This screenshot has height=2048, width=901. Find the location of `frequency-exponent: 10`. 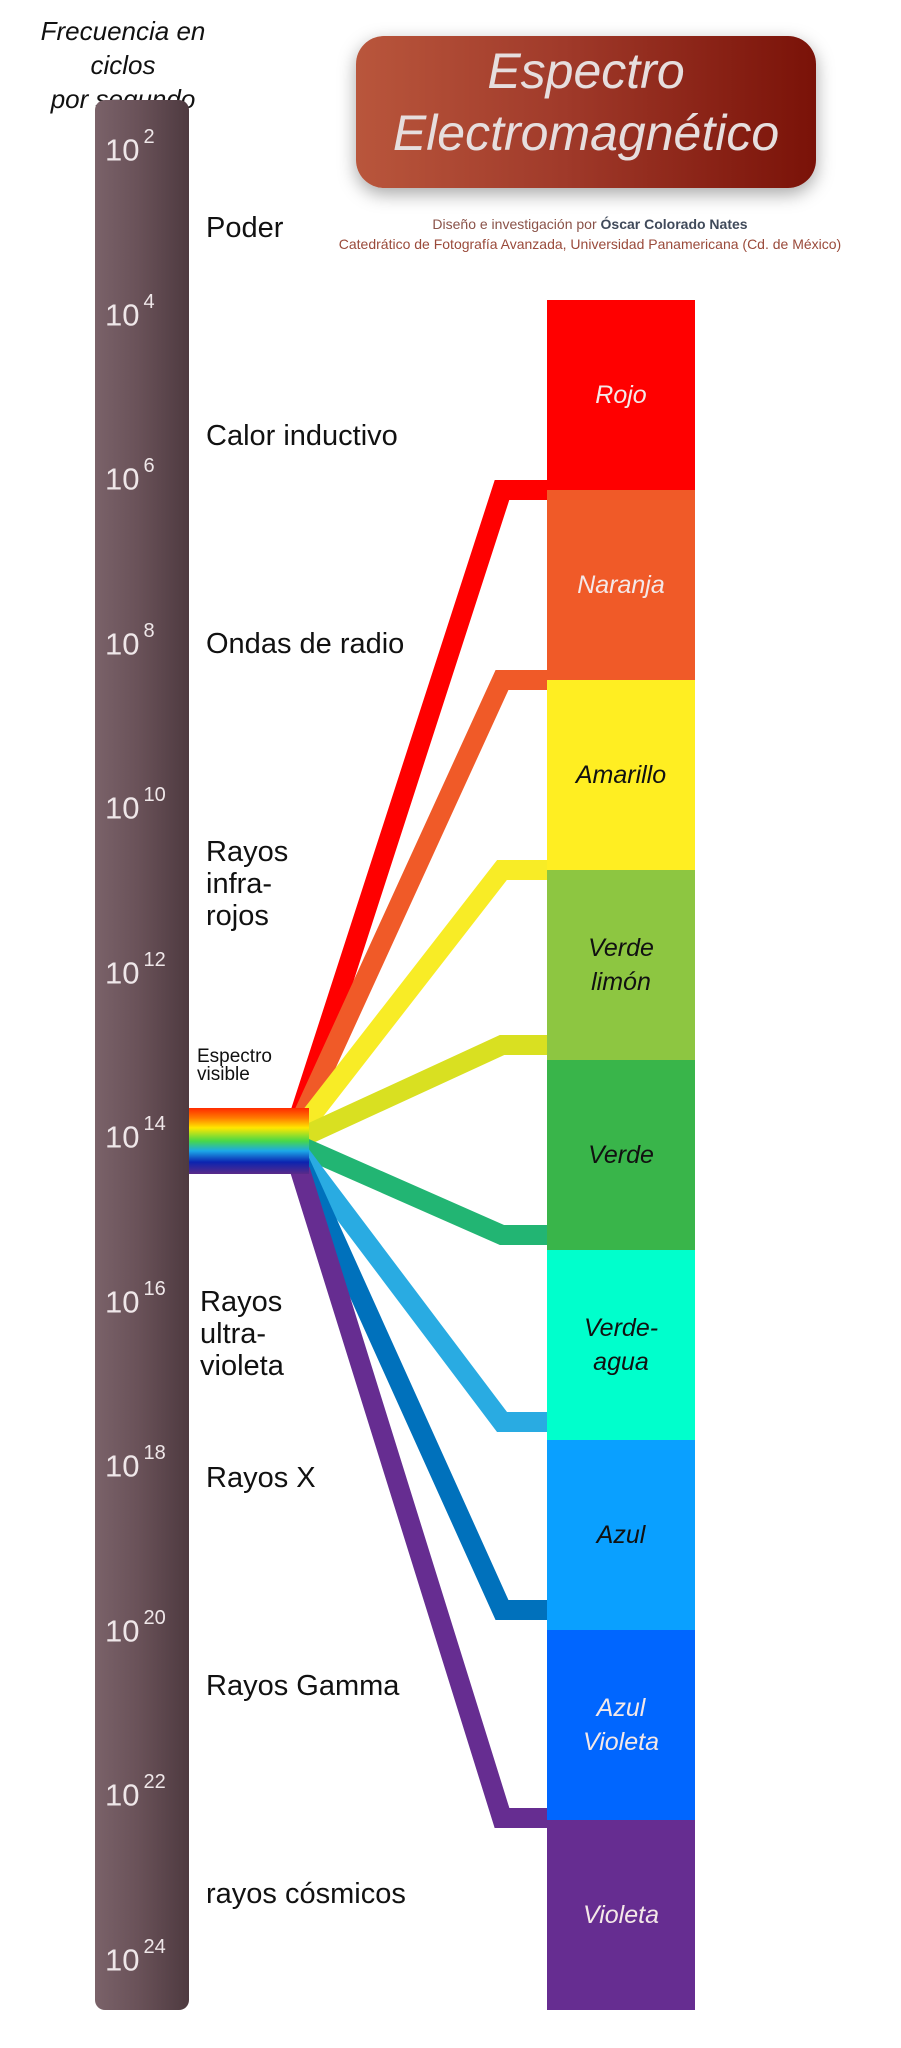

frequency-exponent: 10 is located at coordinates (154, 795).